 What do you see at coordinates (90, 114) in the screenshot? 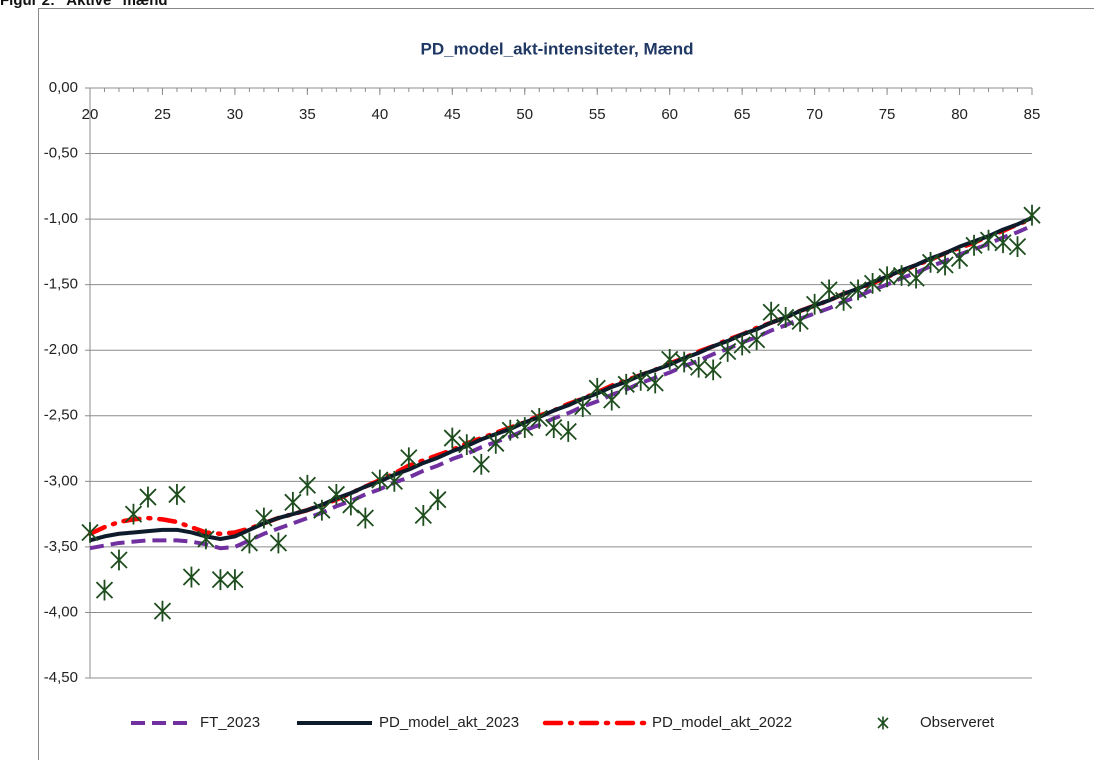
I see `x-tick-label: 20` at bounding box center [90, 114].